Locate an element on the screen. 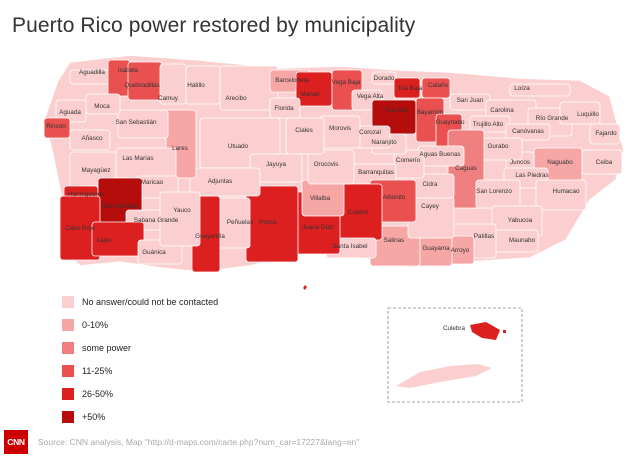  municipality-label-toa-baja: Toa Baja is located at coordinates (410, 88).